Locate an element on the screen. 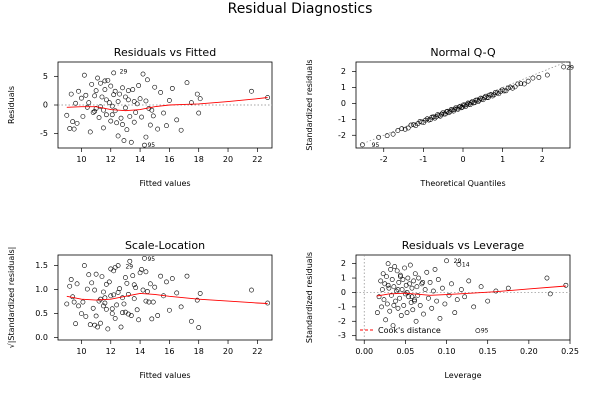 Image resolution: width=600 pixels, height=400 pixels. y-axis-label: Residuals is located at coordinates (11, 105).